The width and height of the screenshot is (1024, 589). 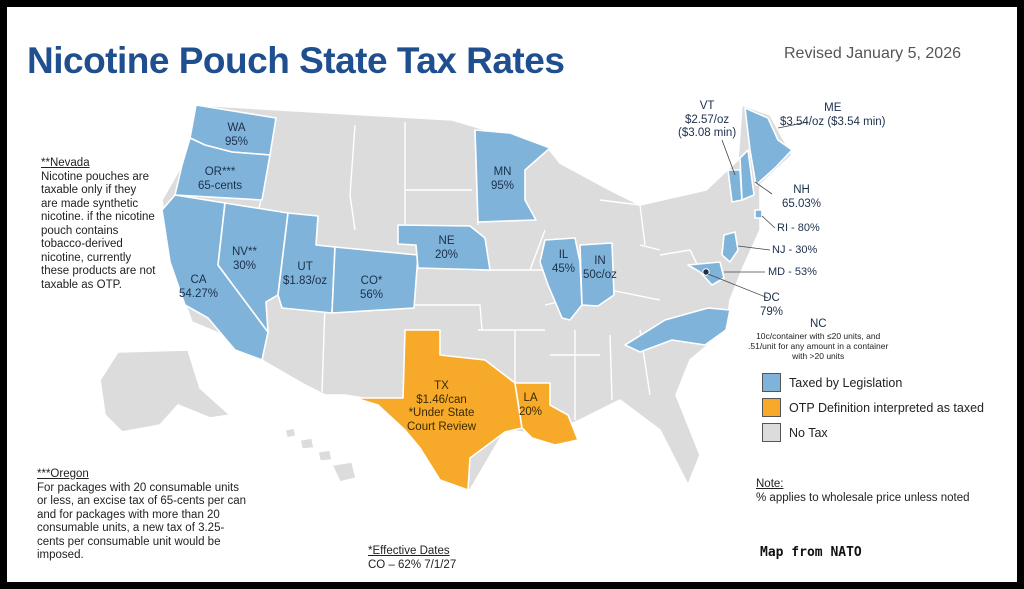 What do you see at coordinates (728, 157) in the screenshot?
I see `leader-vt` at bounding box center [728, 157].